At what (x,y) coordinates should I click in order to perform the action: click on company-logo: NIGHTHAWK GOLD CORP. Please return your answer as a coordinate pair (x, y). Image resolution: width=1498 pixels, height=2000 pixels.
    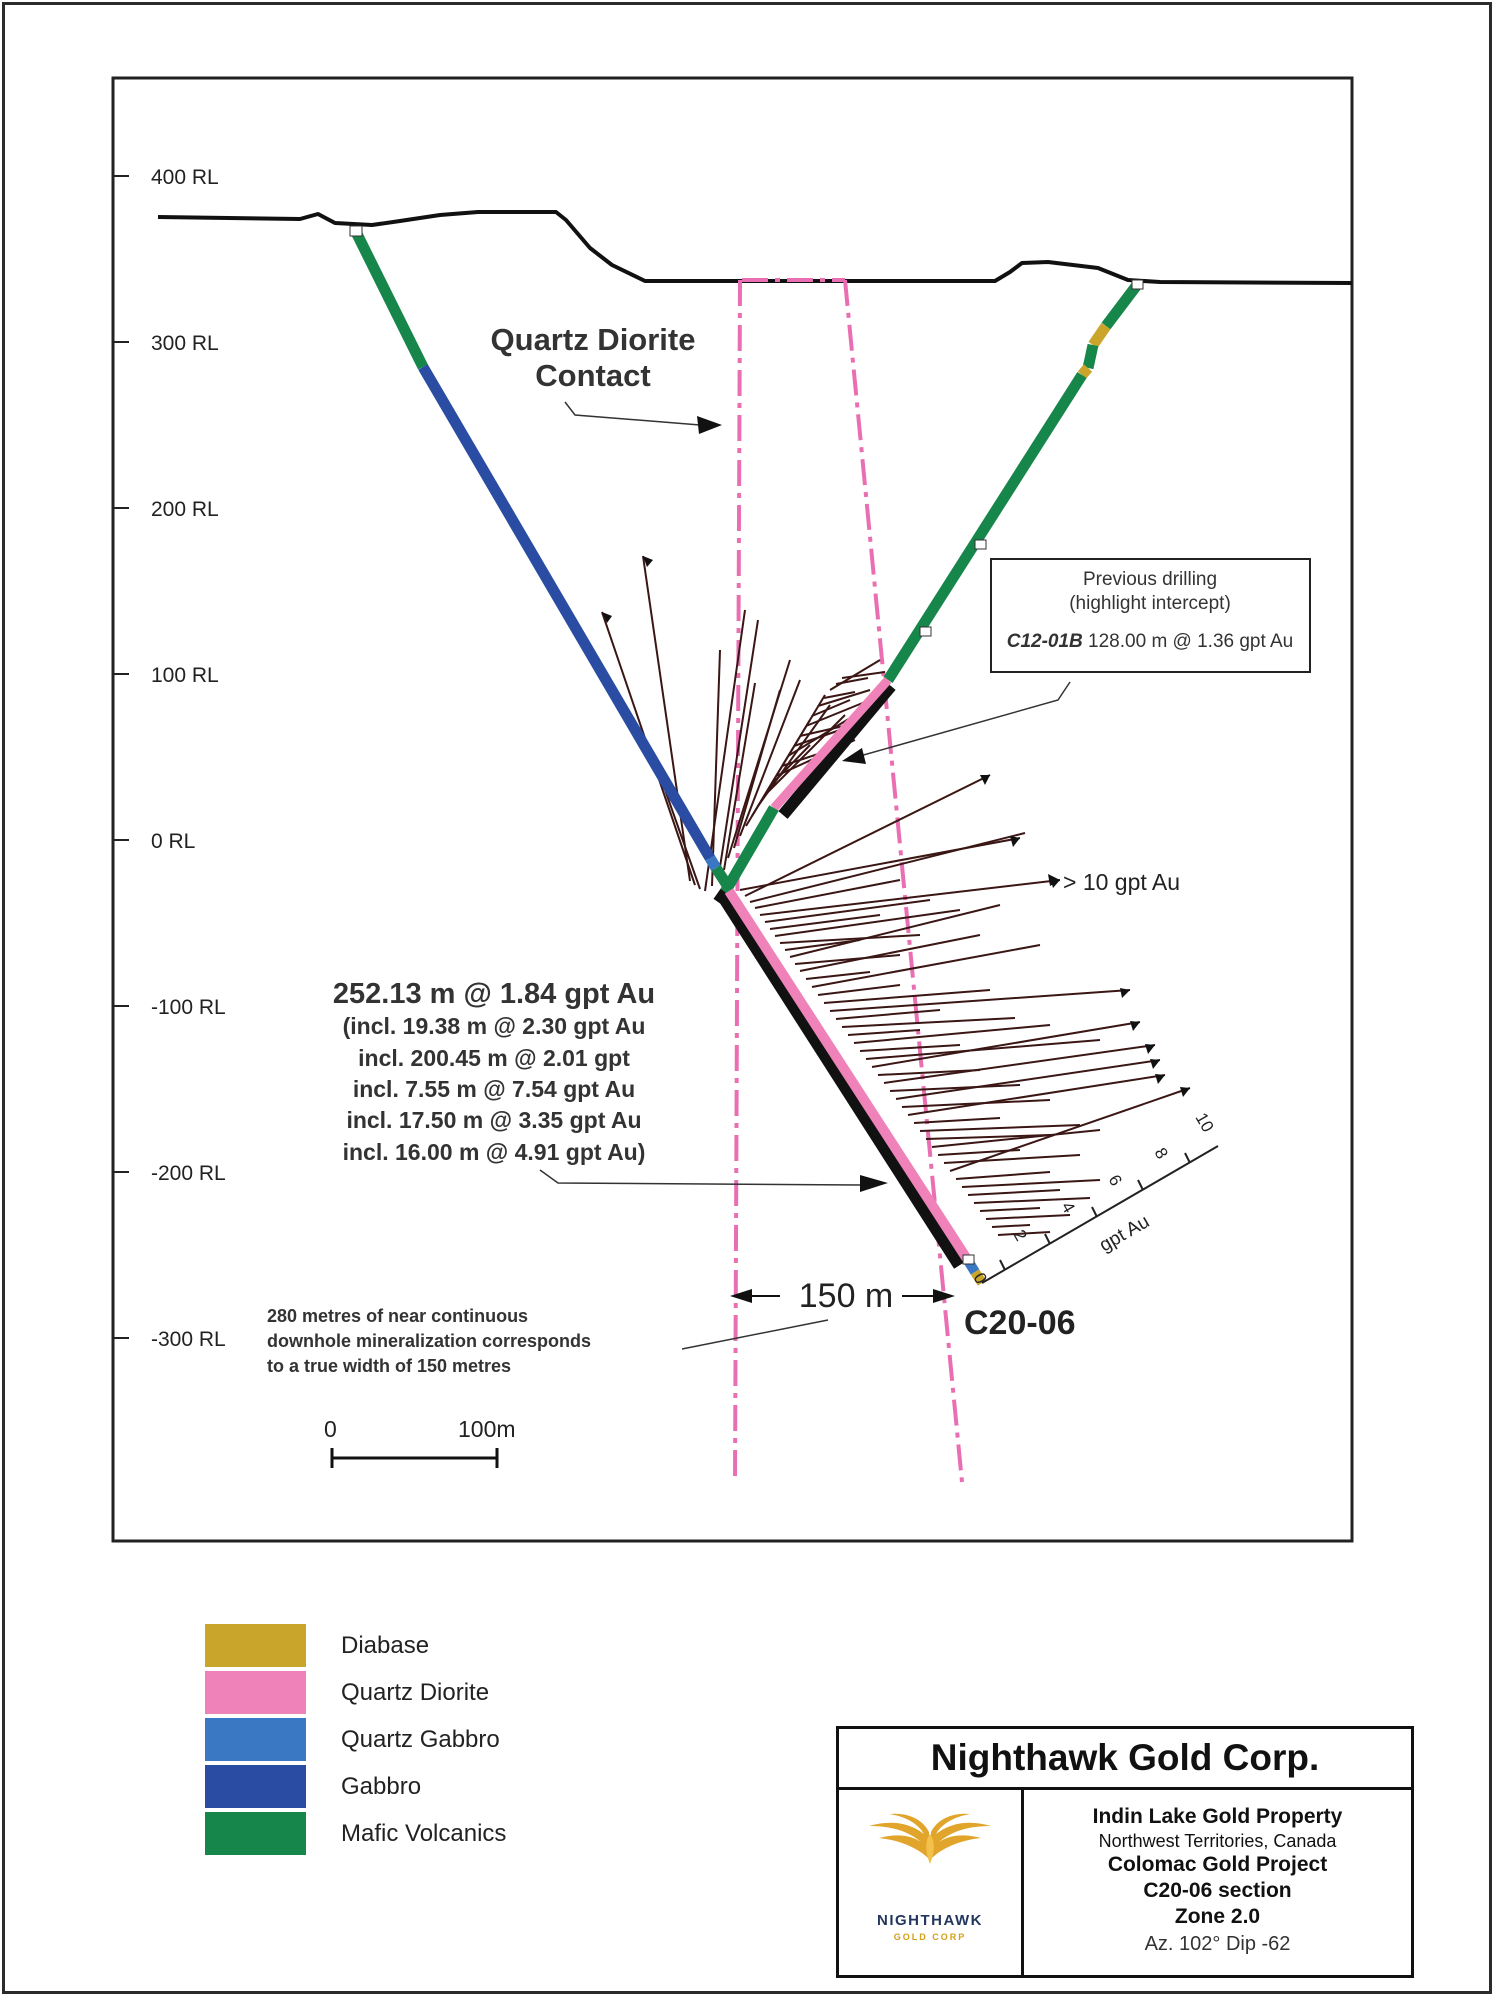
    Looking at the image, I should click on (931, 1884).